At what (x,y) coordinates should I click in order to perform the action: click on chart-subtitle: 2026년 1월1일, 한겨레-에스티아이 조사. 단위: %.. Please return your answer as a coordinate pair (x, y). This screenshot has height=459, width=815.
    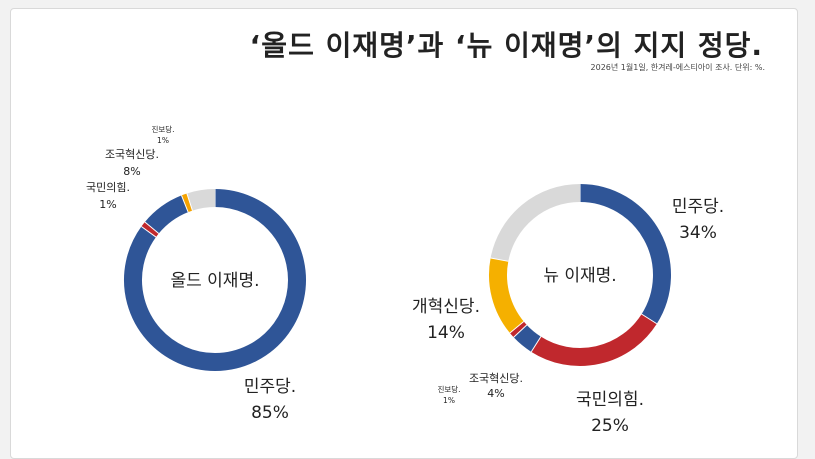
    Looking at the image, I should click on (677, 67).